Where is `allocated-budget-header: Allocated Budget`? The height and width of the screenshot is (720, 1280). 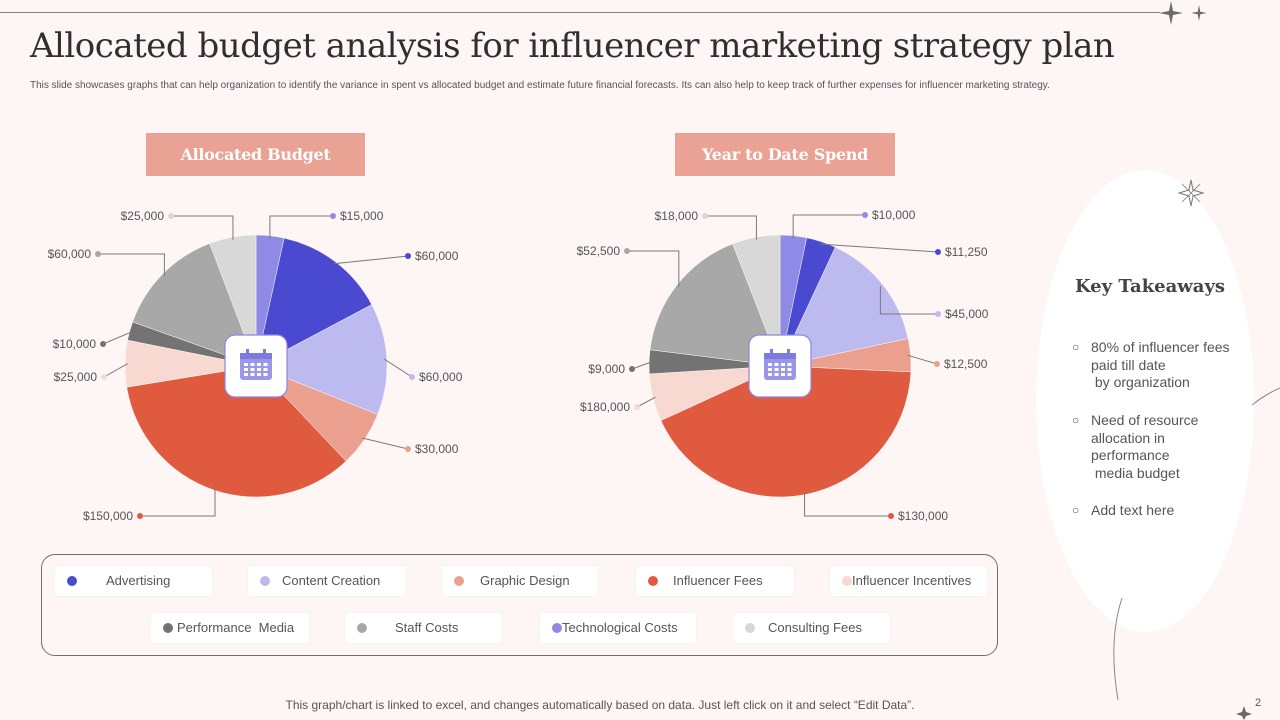 allocated-budget-header: Allocated Budget is located at coordinates (255, 154).